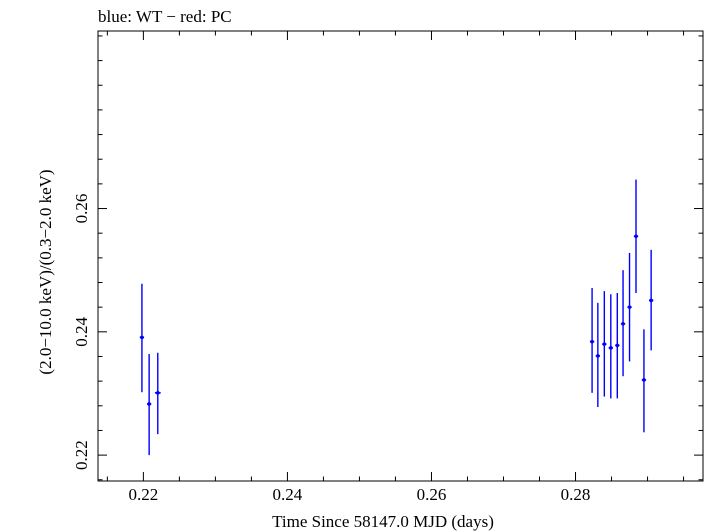 The image size is (705, 532). Describe the element at coordinates (81, 455) in the screenshot. I see `y-tick-label-0: 0.22` at that location.